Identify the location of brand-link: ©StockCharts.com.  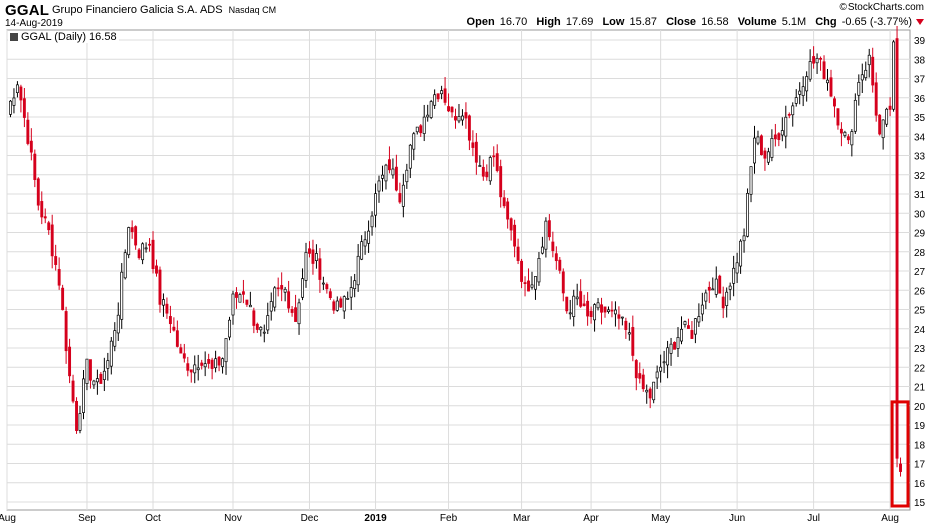
(881, 7).